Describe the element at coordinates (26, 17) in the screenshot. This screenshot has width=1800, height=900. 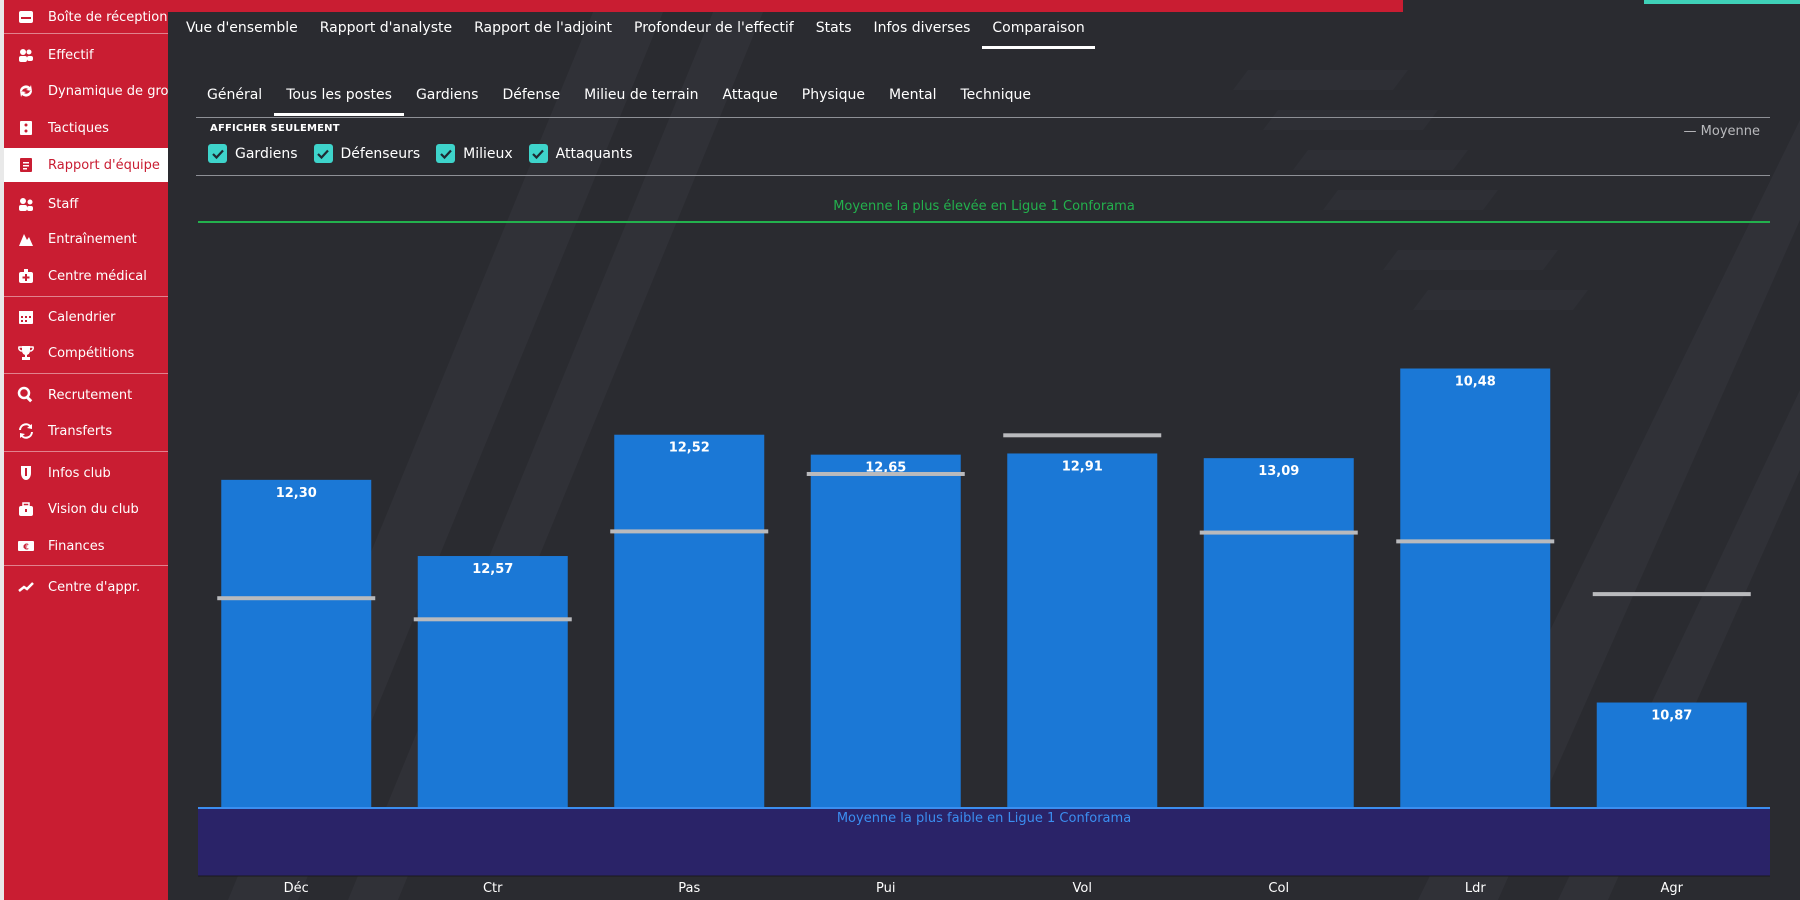
I see `inbox-icon` at that location.